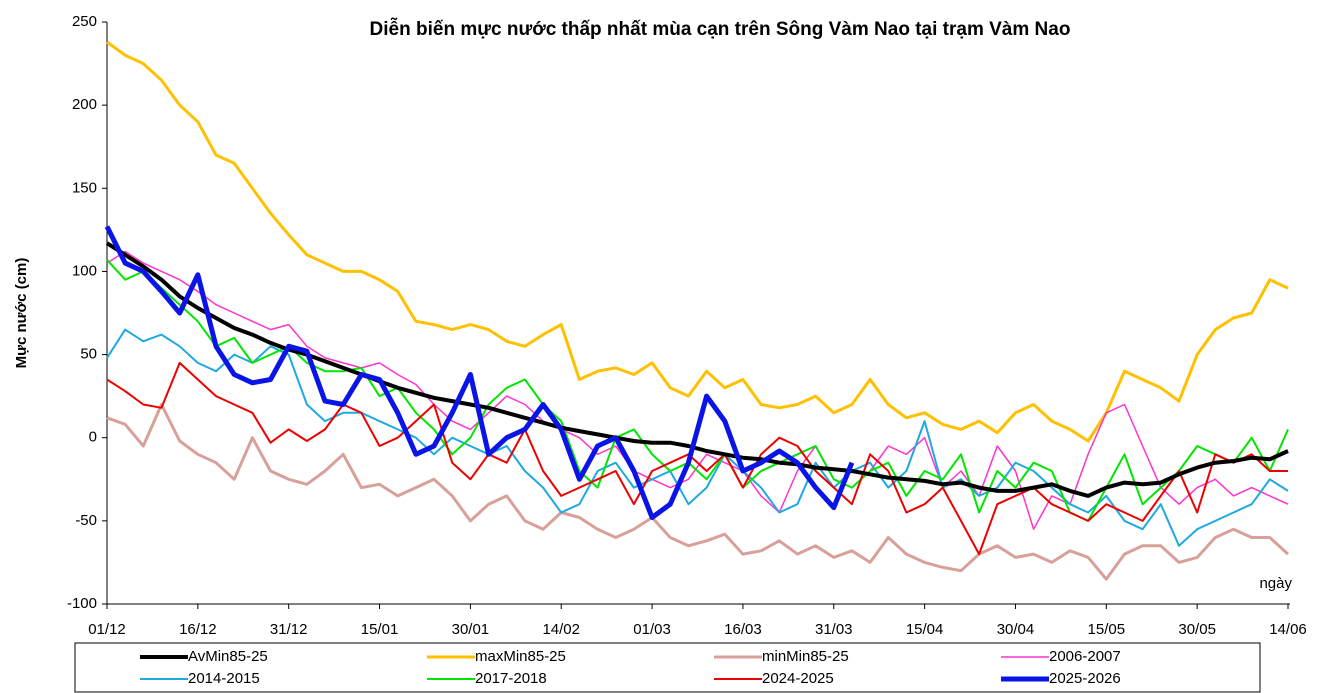 This screenshot has height=693, width=1317. Describe the element at coordinates (82, 603) in the screenshot. I see `y-tick-label: -100` at that location.